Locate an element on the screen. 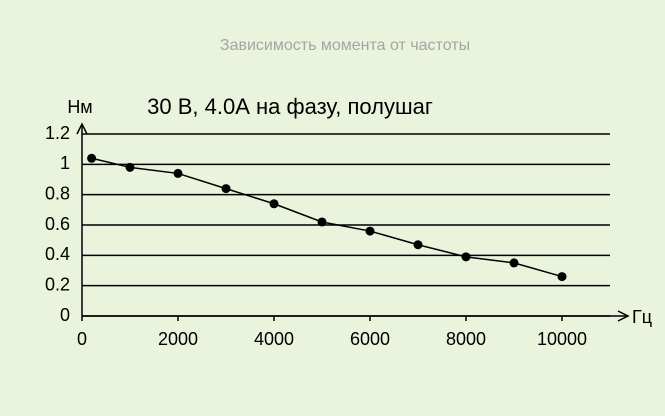 This screenshot has width=665, height=416. y-tick-label: 0.8 is located at coordinates (57, 193).